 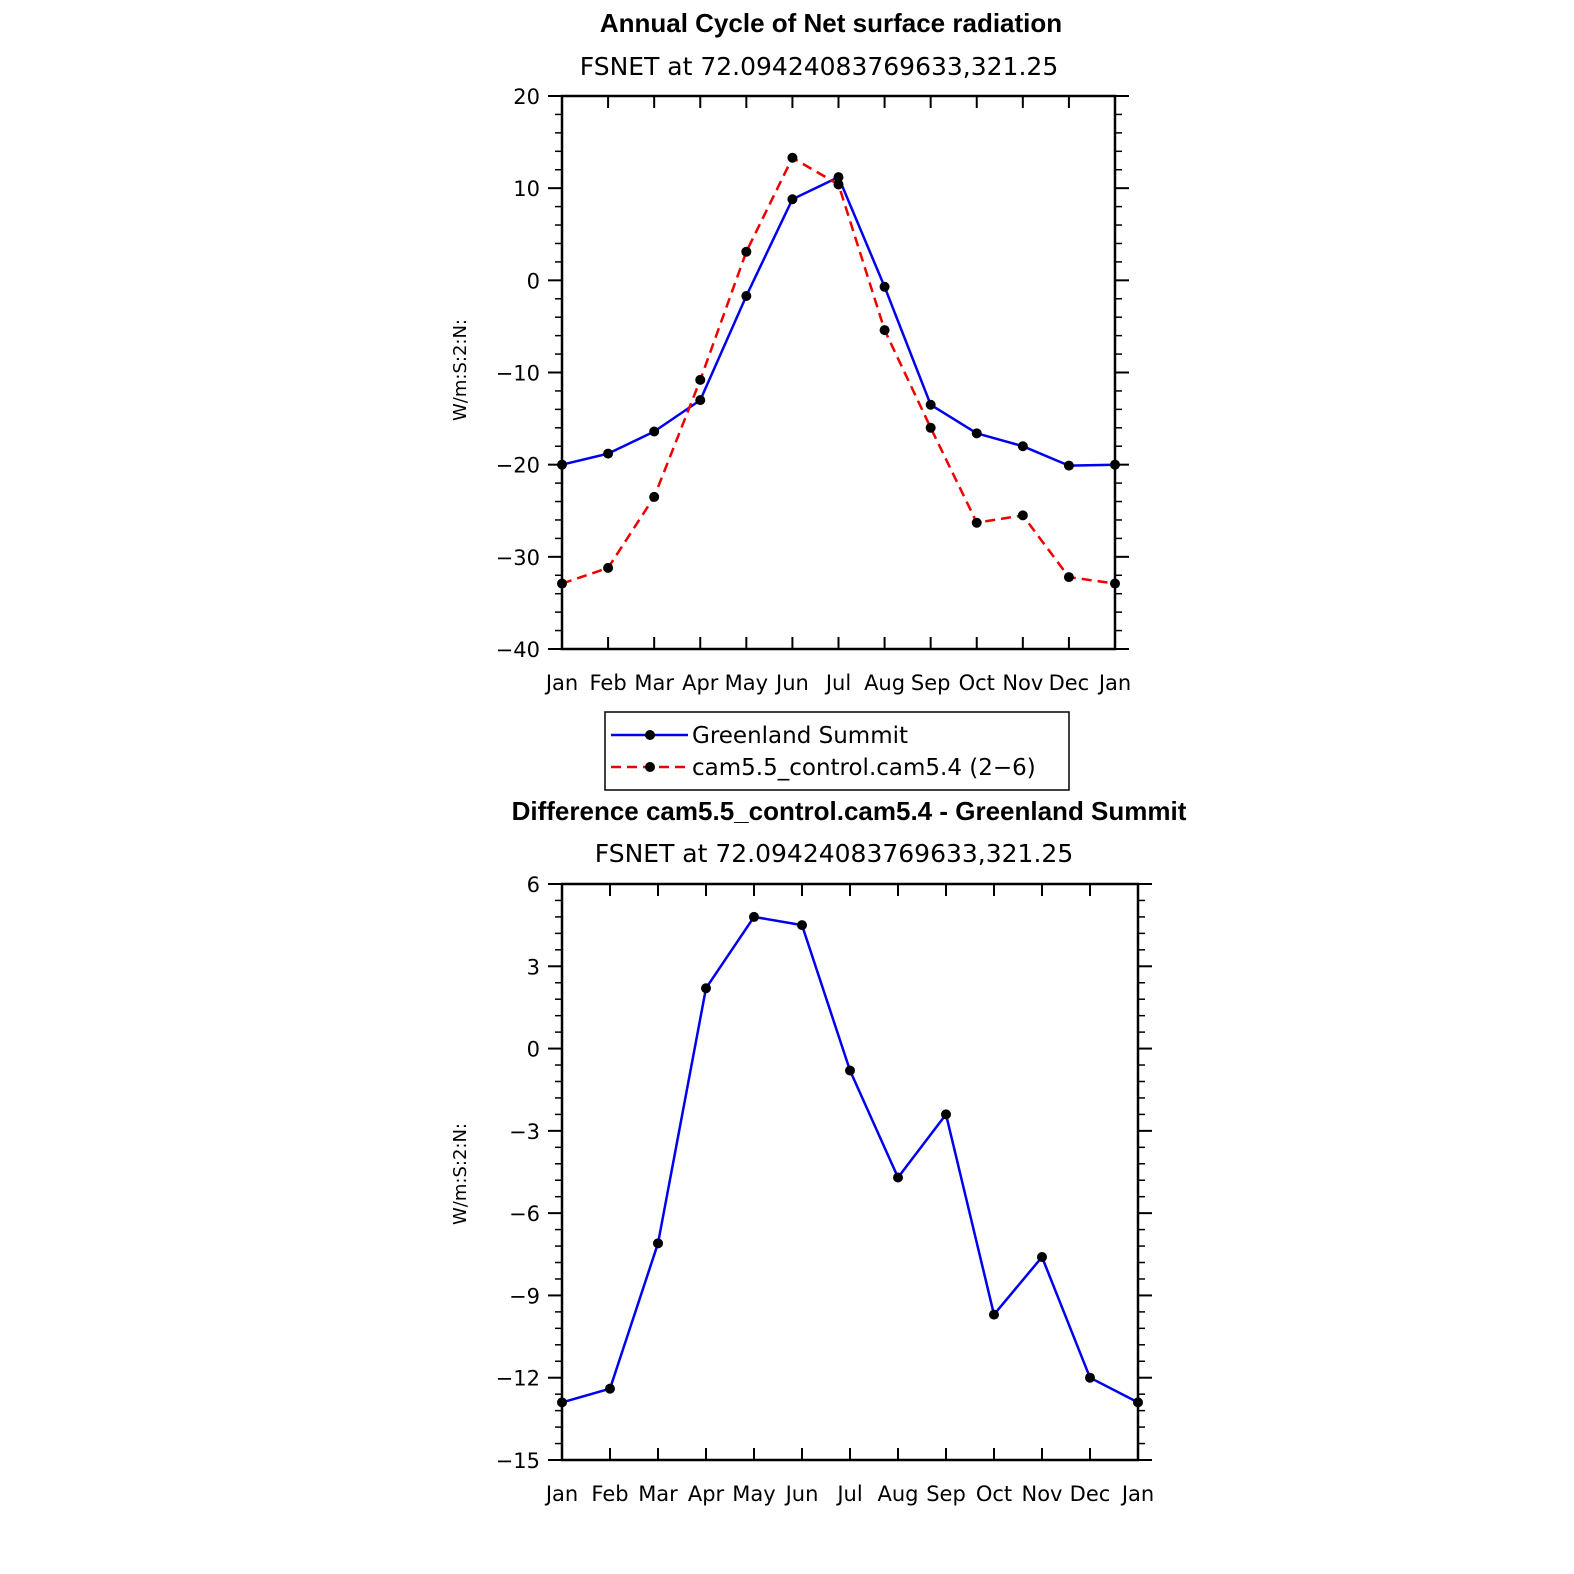 I want to click on top-y-tick-label: 20, so click(x=526, y=97).